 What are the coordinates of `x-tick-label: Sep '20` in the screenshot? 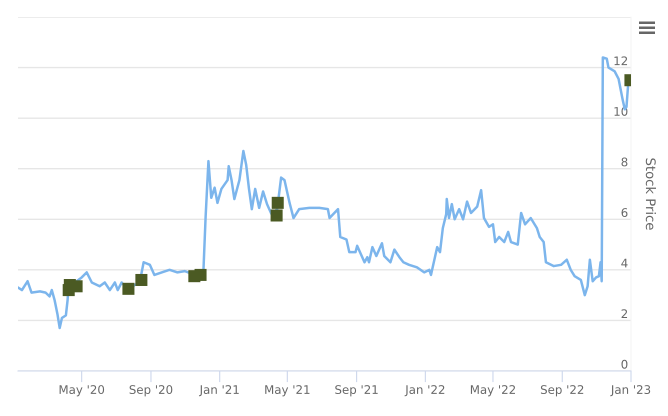 It's located at (151, 390).